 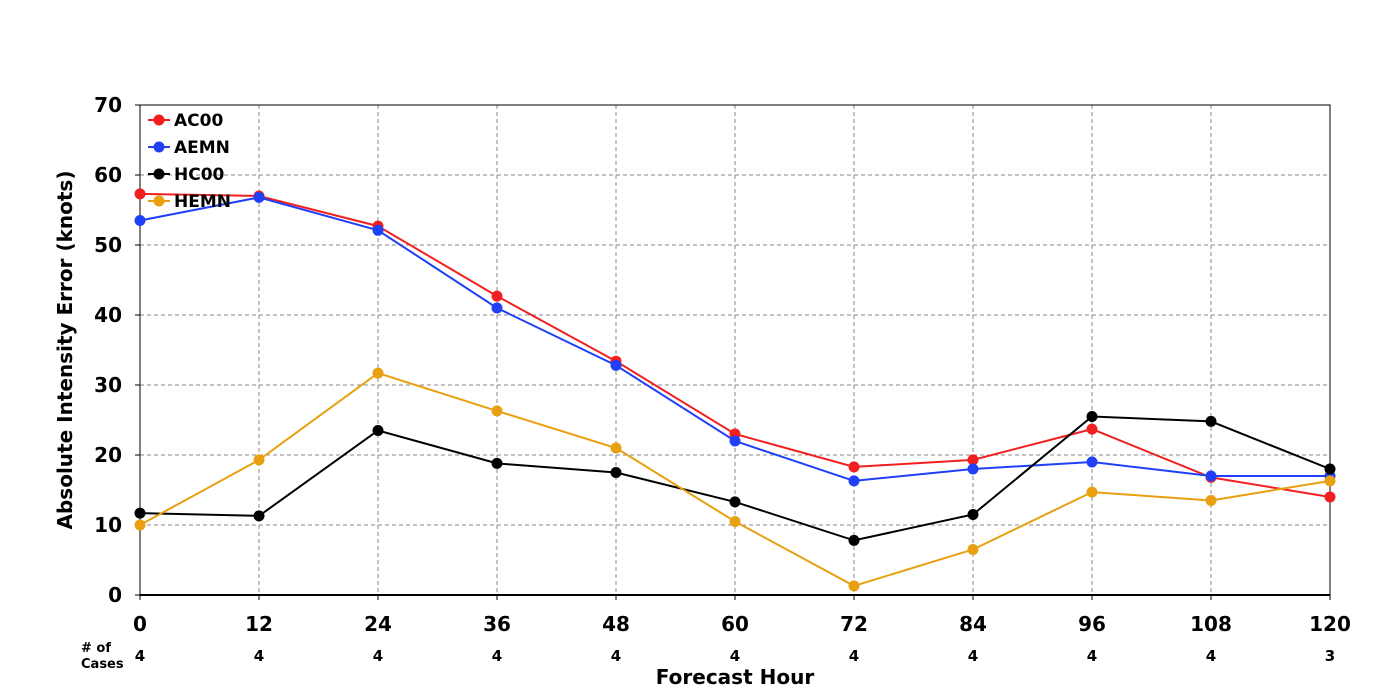 I want to click on y-tick-label: 50, so click(x=108, y=245).